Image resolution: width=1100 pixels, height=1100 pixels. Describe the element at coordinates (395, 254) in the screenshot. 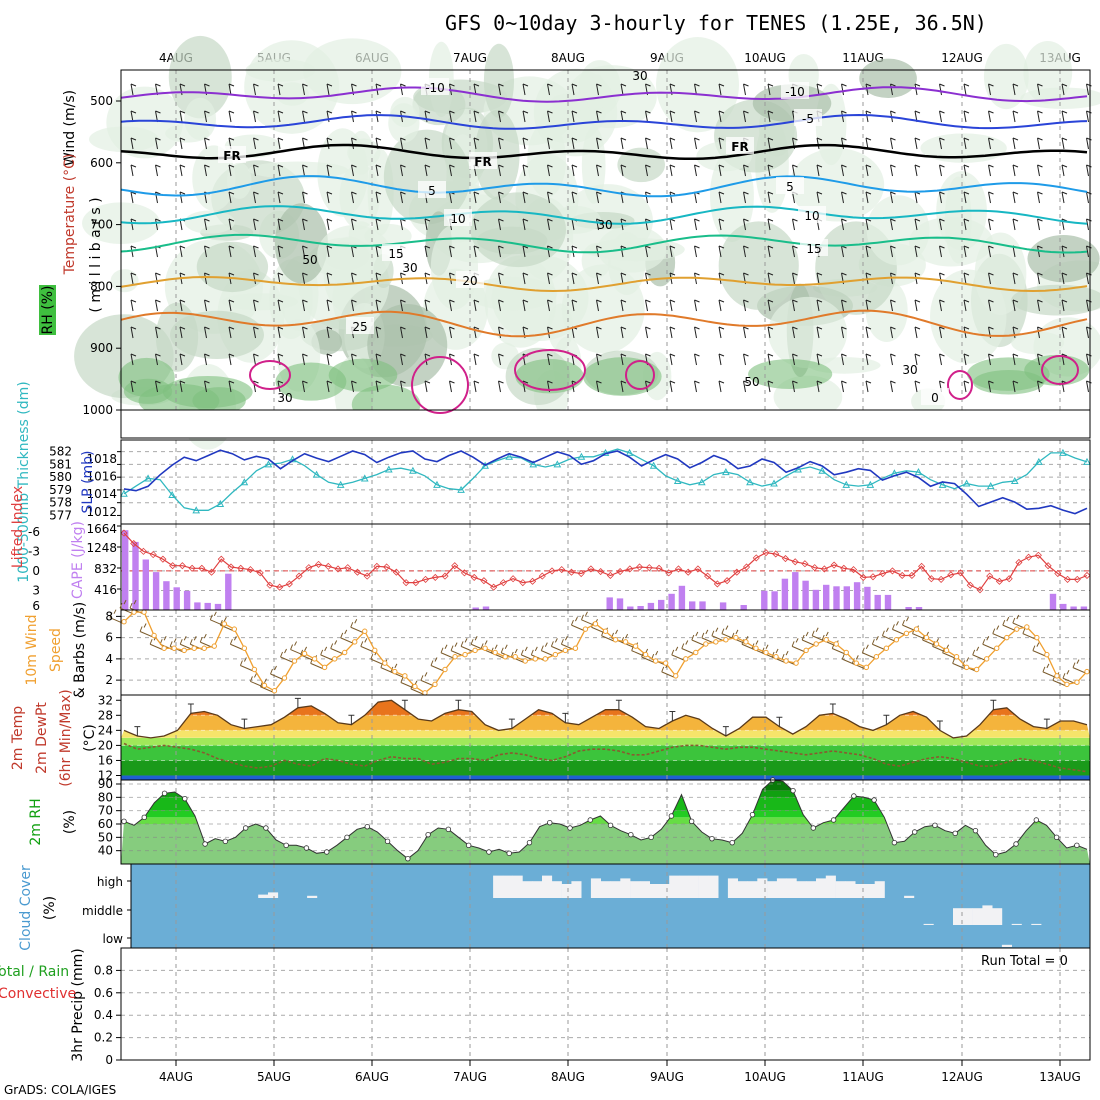

I see `isotherm-label: 15` at that location.